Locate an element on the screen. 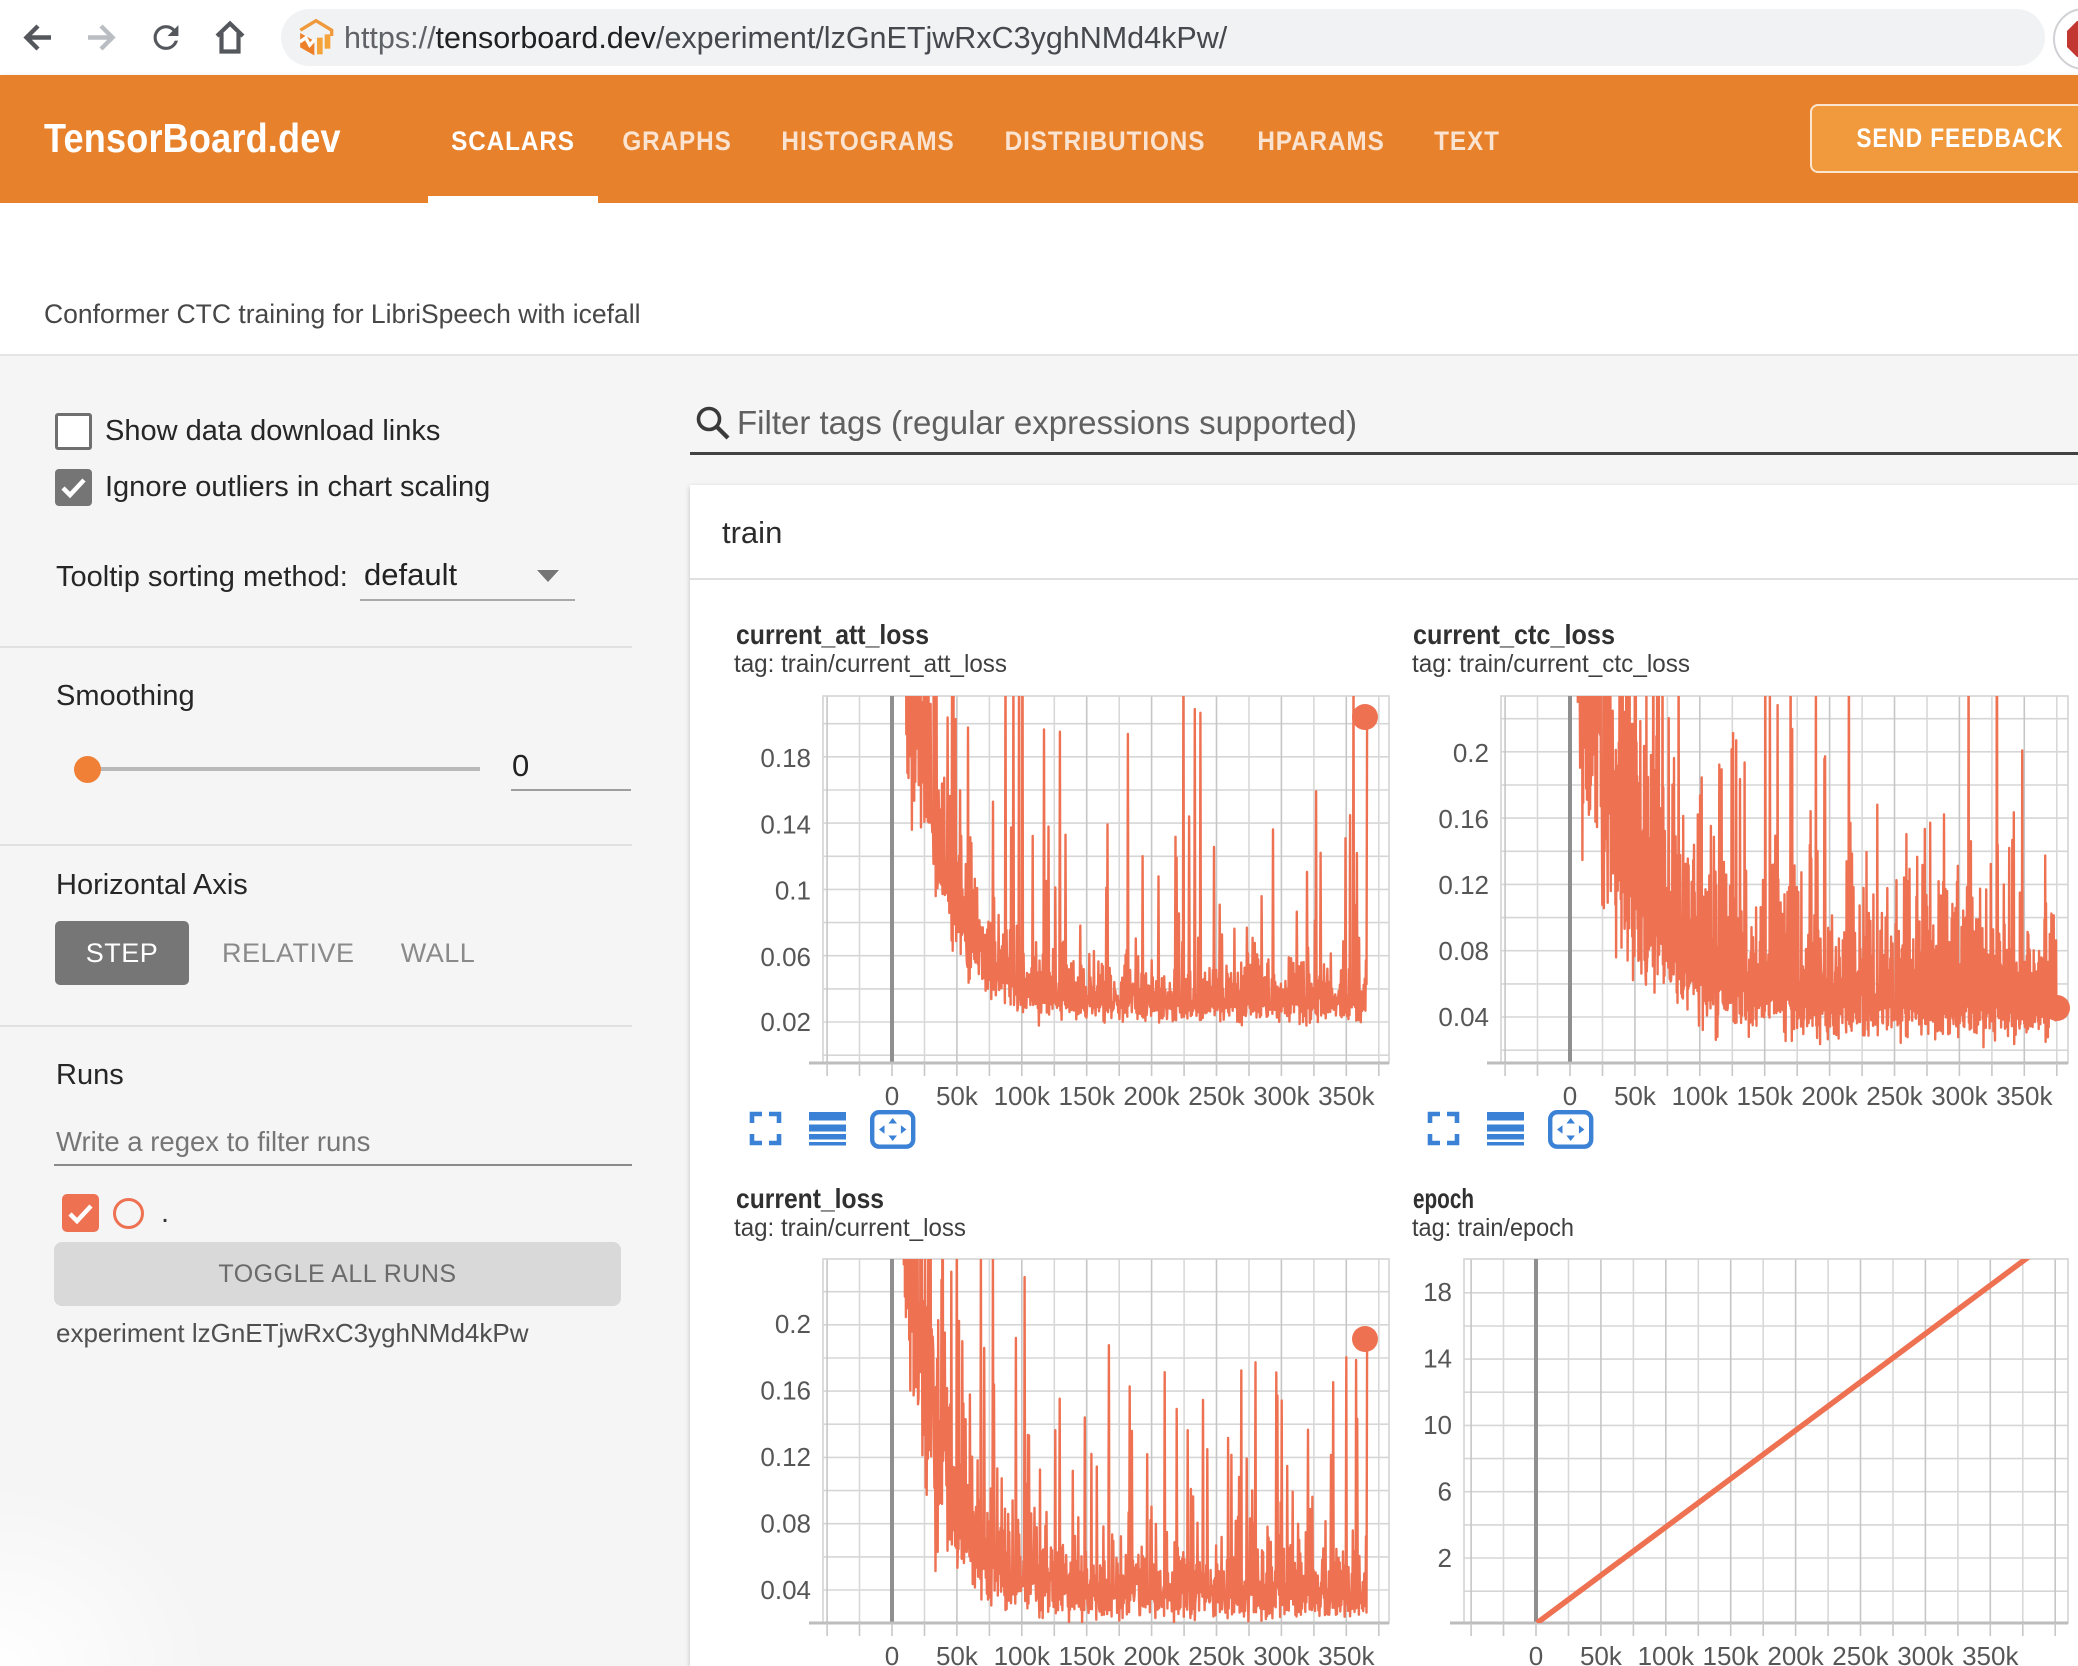 This screenshot has width=2078, height=1666. svg-text: current_att_loss is located at coordinates (832, 634).